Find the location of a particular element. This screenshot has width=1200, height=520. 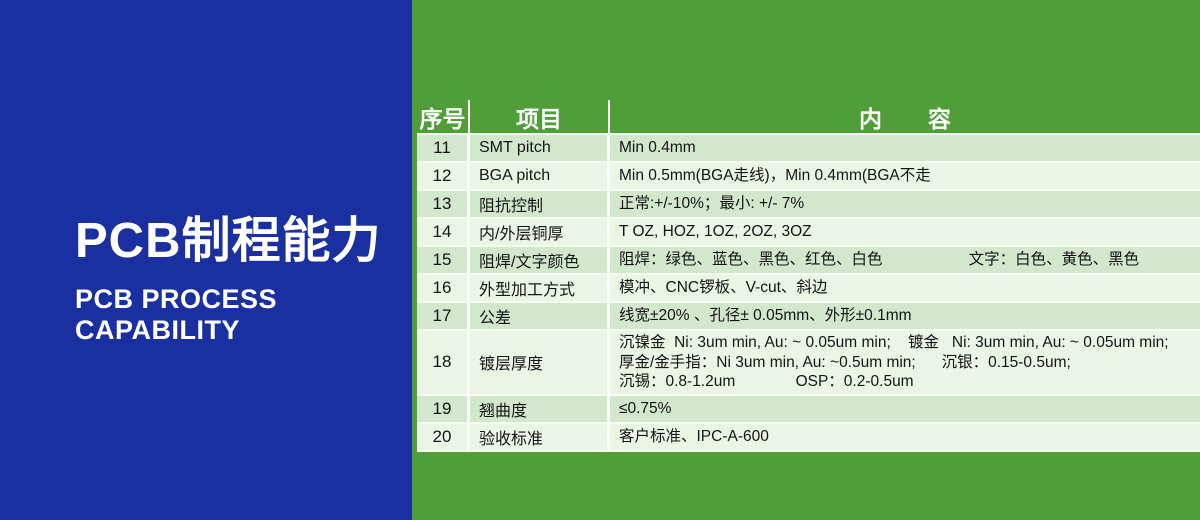

table-header-row: 序号 项目 内 容 is located at coordinates (808, 117).